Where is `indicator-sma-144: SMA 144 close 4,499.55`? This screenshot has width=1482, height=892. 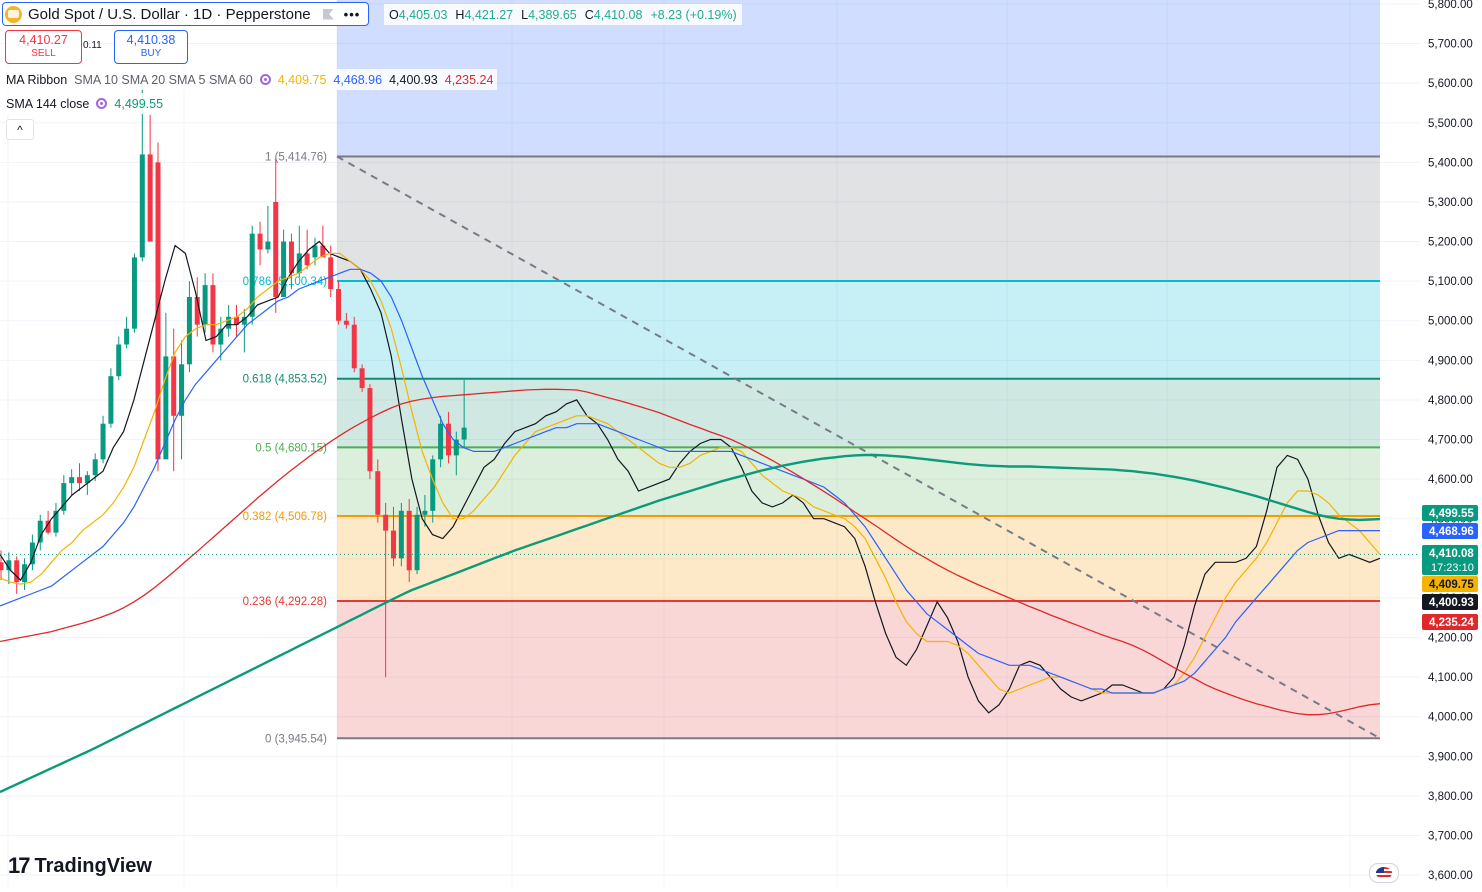
indicator-sma-144: SMA 144 close 4,499.55 is located at coordinates (85, 103).